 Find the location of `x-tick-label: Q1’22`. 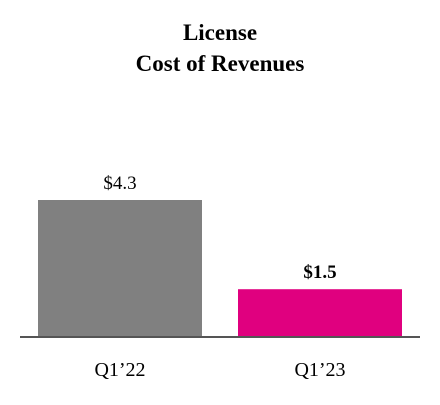

x-tick-label: Q1’22 is located at coordinates (119, 370).